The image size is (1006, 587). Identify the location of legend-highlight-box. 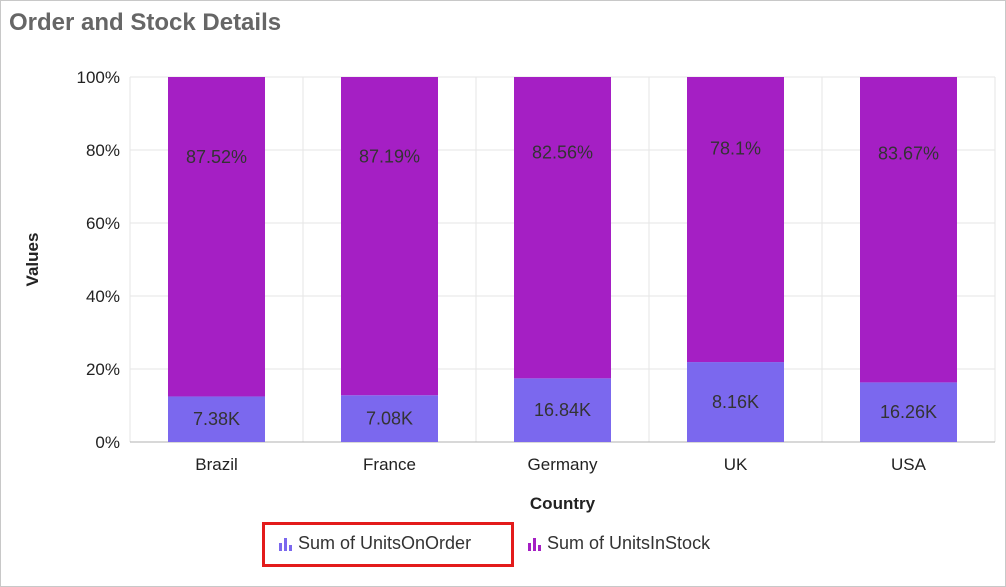
(388, 544).